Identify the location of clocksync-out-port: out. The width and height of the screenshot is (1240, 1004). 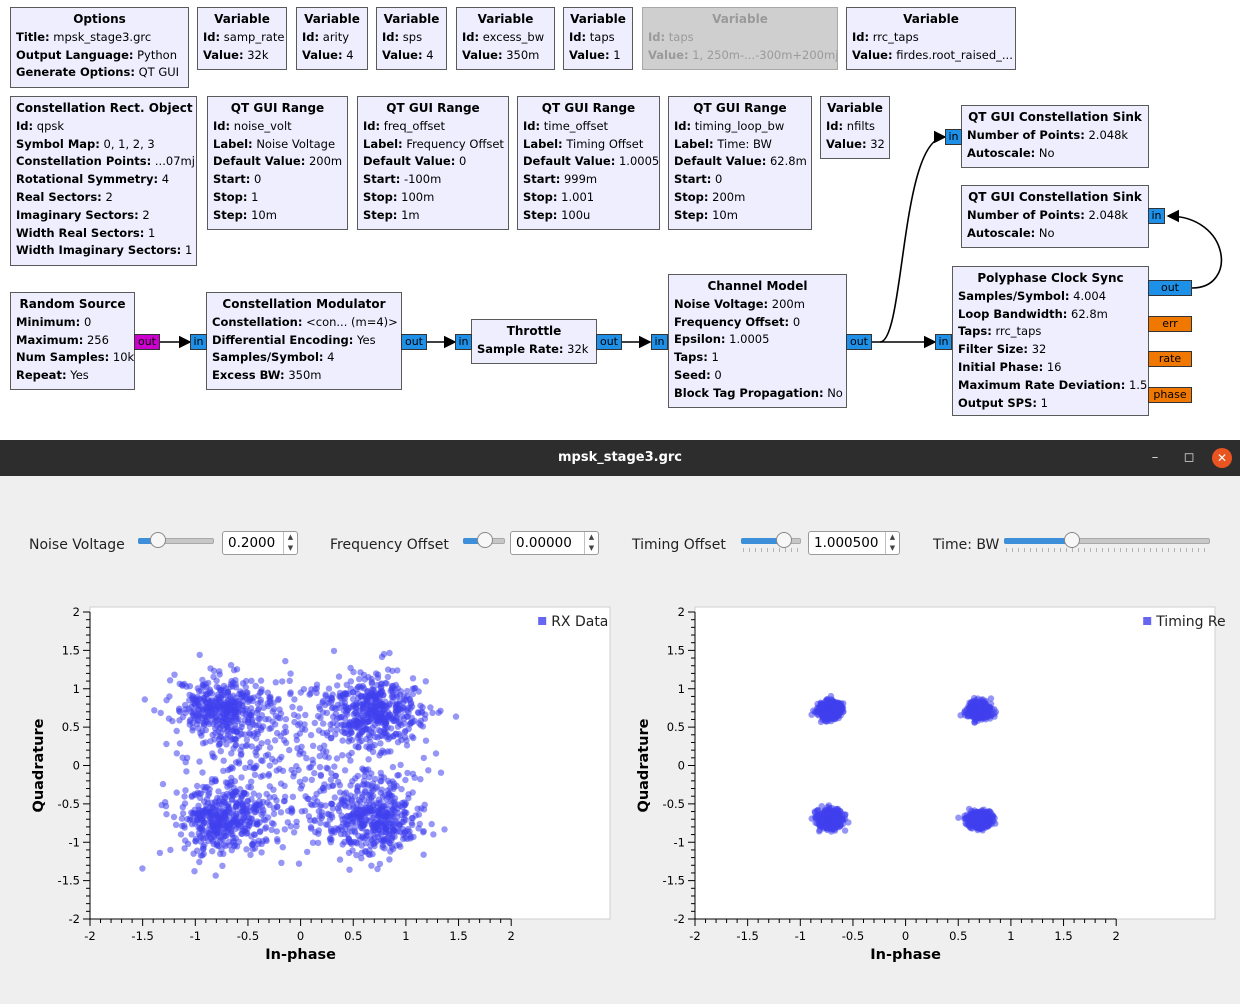
(1170, 288).